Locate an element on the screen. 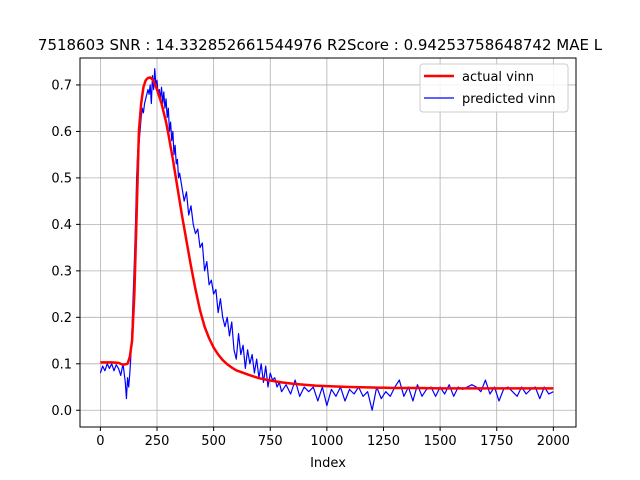  x-tick-label: 1250 is located at coordinates (383, 441).